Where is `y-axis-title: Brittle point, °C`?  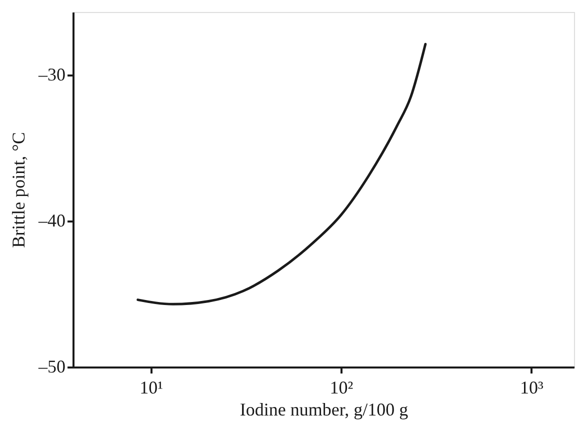 y-axis-title: Brittle point, °C is located at coordinates (18, 190).